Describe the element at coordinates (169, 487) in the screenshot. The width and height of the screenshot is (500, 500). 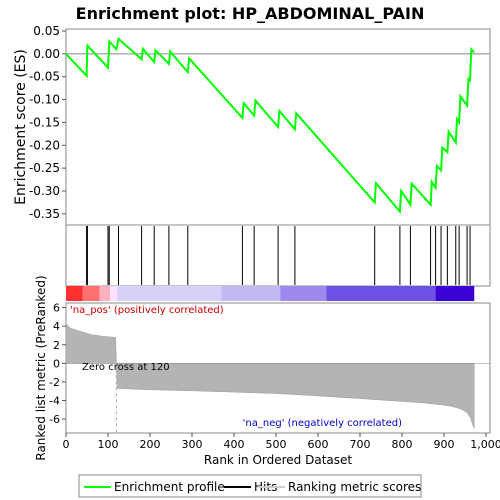
I see `legend-enrichment-profile-label: Enrichment profile` at that location.